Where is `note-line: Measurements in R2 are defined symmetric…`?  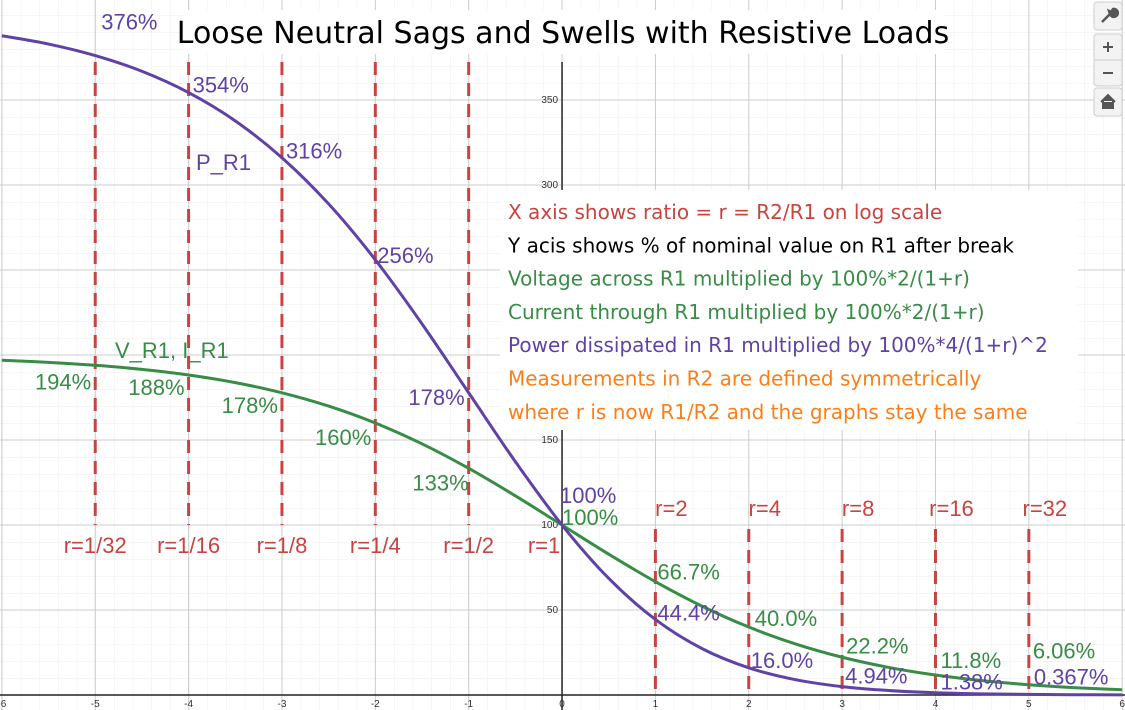 note-line: Measurements in R2 are defined symmetric… is located at coordinates (744, 379).